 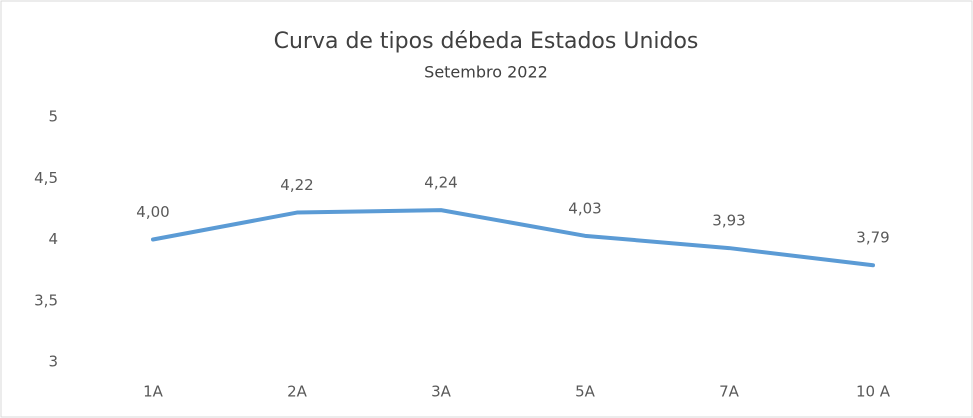 What do you see at coordinates (296, 185) in the screenshot?
I see `data-label: 4,22` at bounding box center [296, 185].